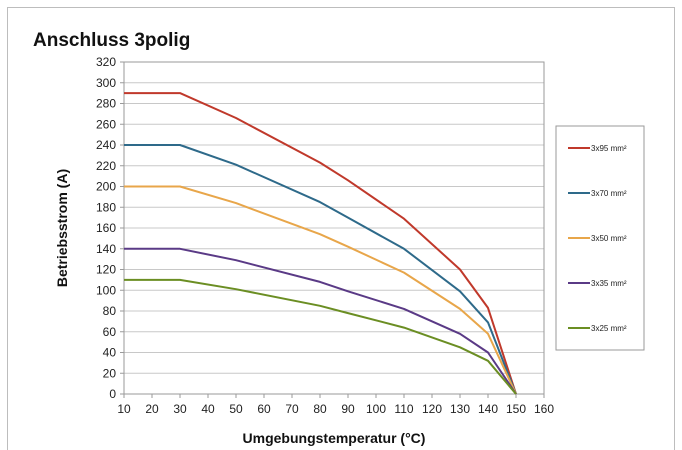 This screenshot has width=682, height=450. What do you see at coordinates (106, 228) in the screenshot?
I see `y-tick-label: 160` at bounding box center [106, 228].